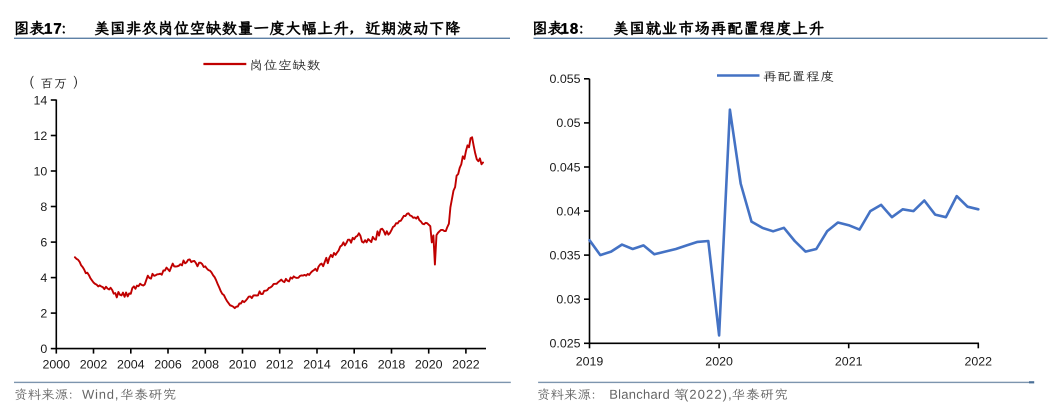 This screenshot has width=1055, height=409. I want to click on svg-text: 0.035, so click(564, 255).